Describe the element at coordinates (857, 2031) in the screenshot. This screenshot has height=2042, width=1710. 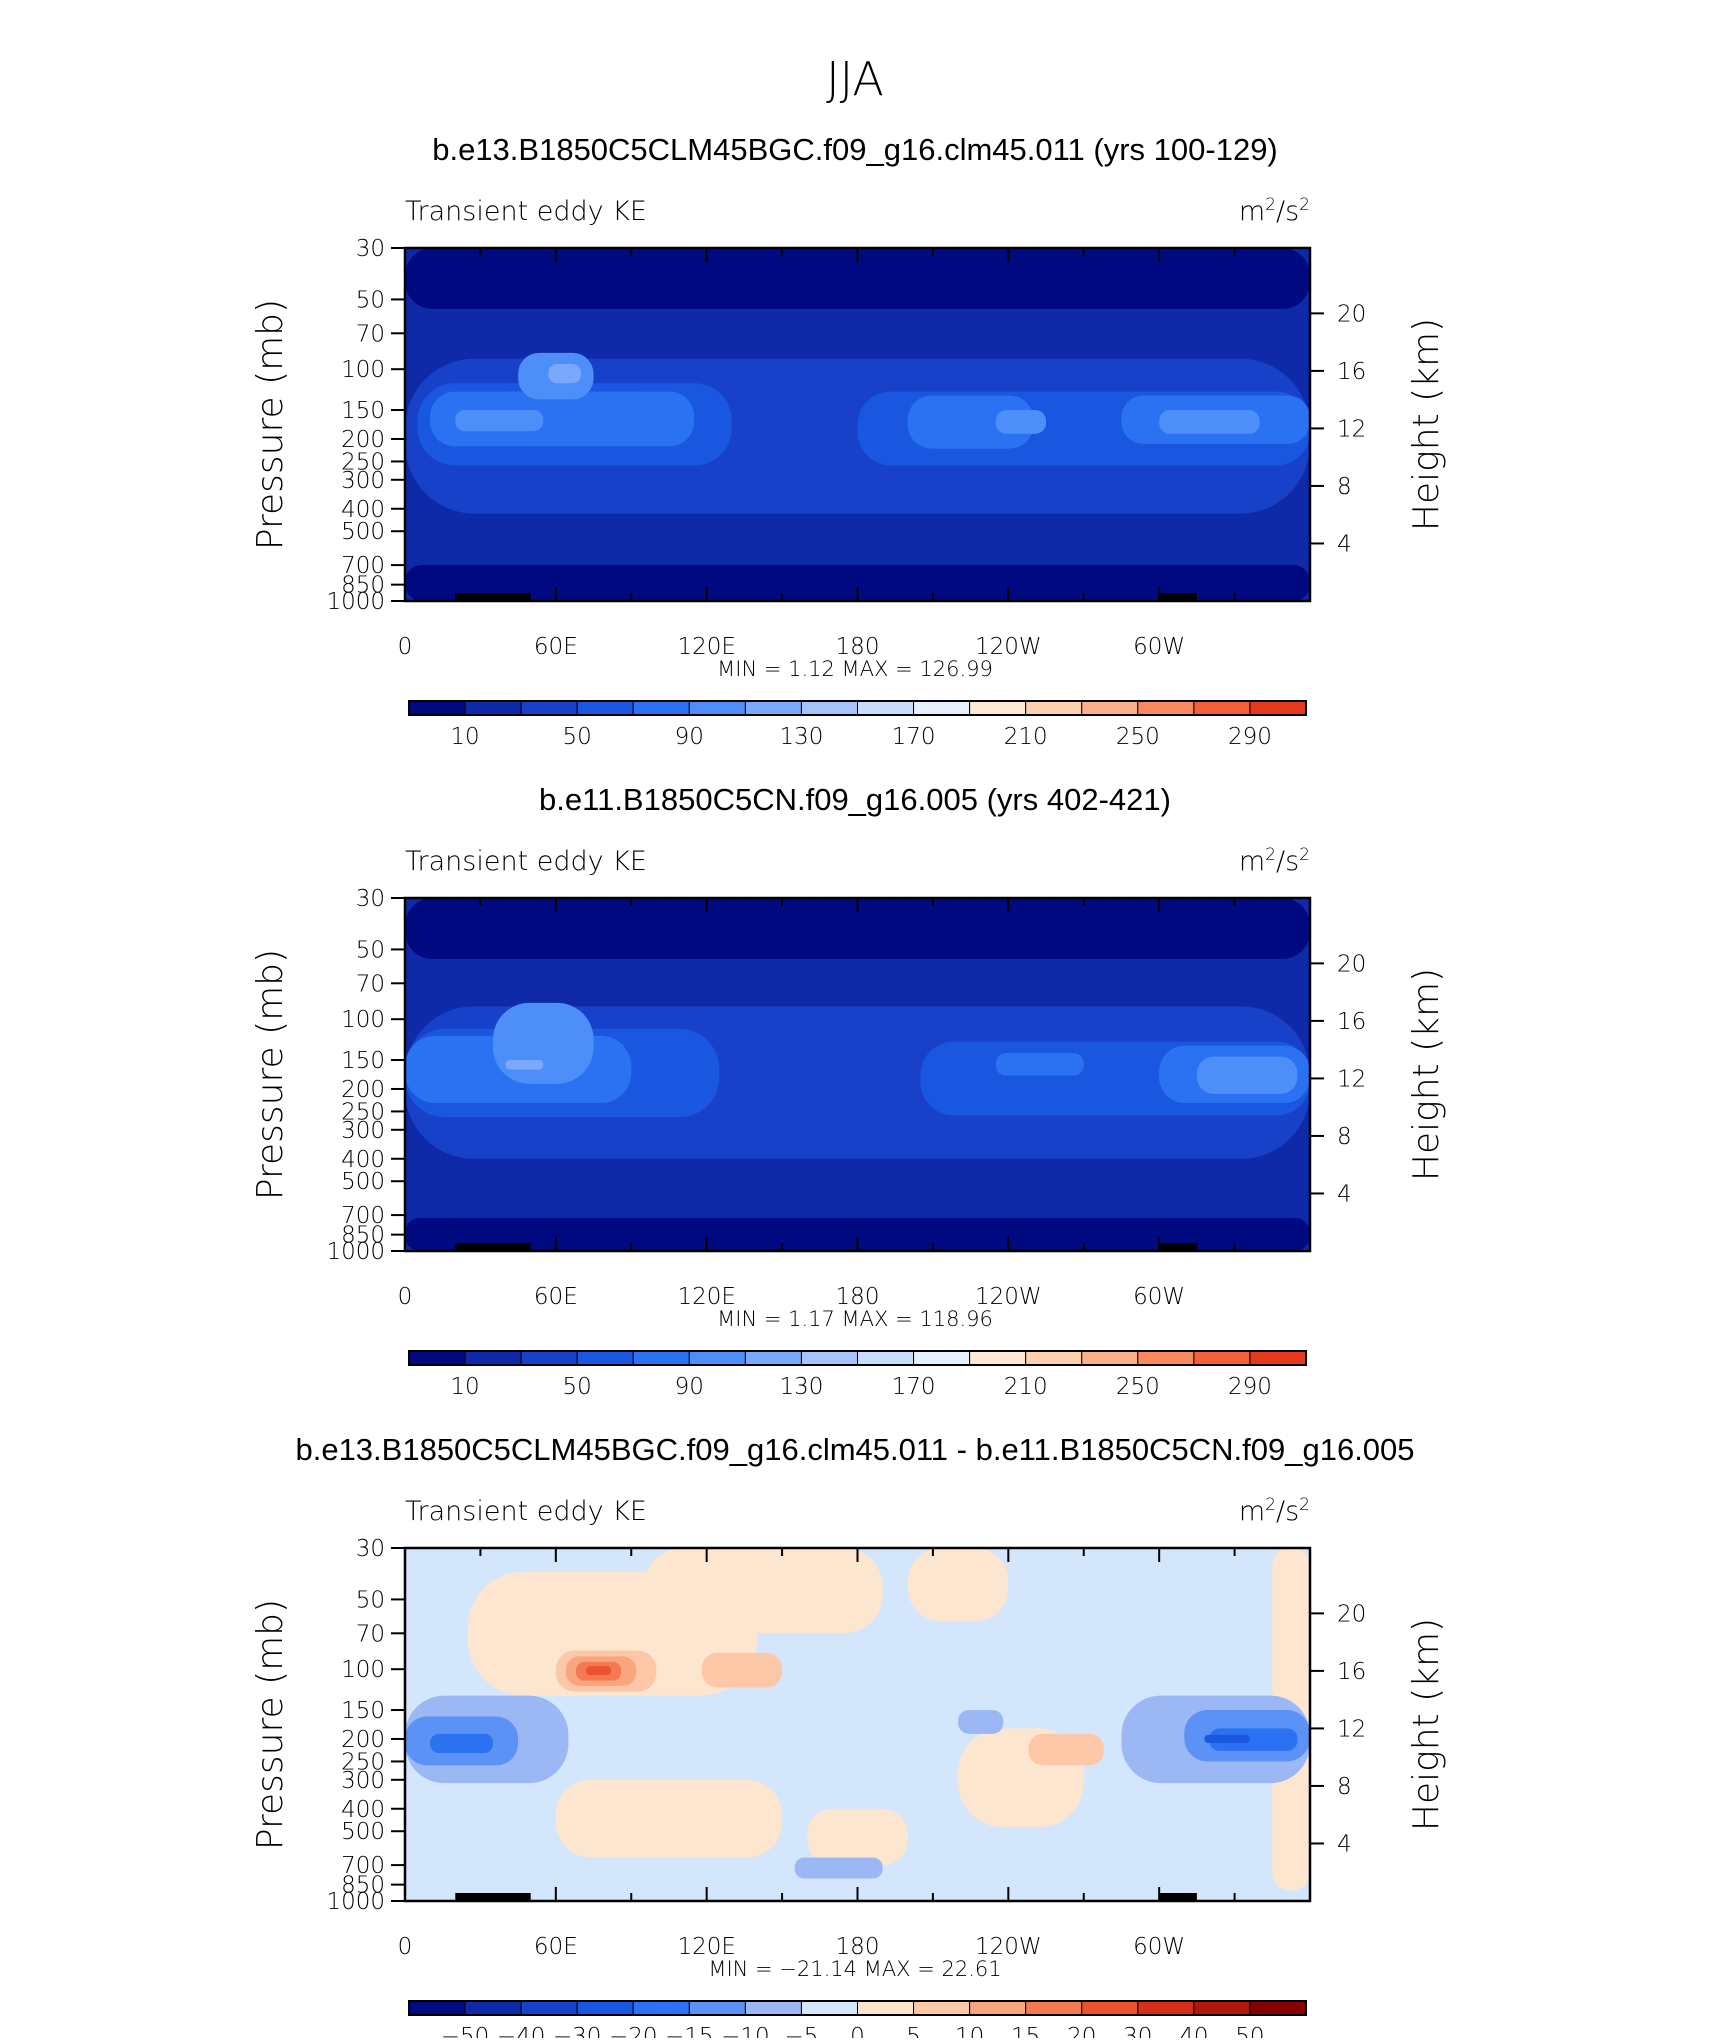
I see `panel-3-colorbar-label: 0` at that location.